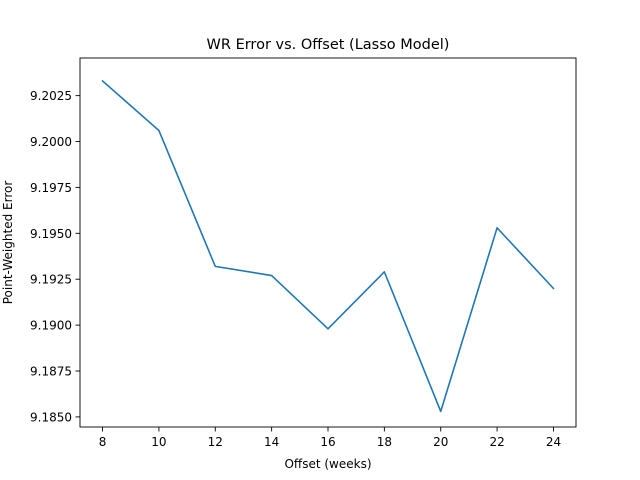  Describe the element at coordinates (327, 464) in the screenshot. I see `x-axis-label: Offset (weeks)` at that location.